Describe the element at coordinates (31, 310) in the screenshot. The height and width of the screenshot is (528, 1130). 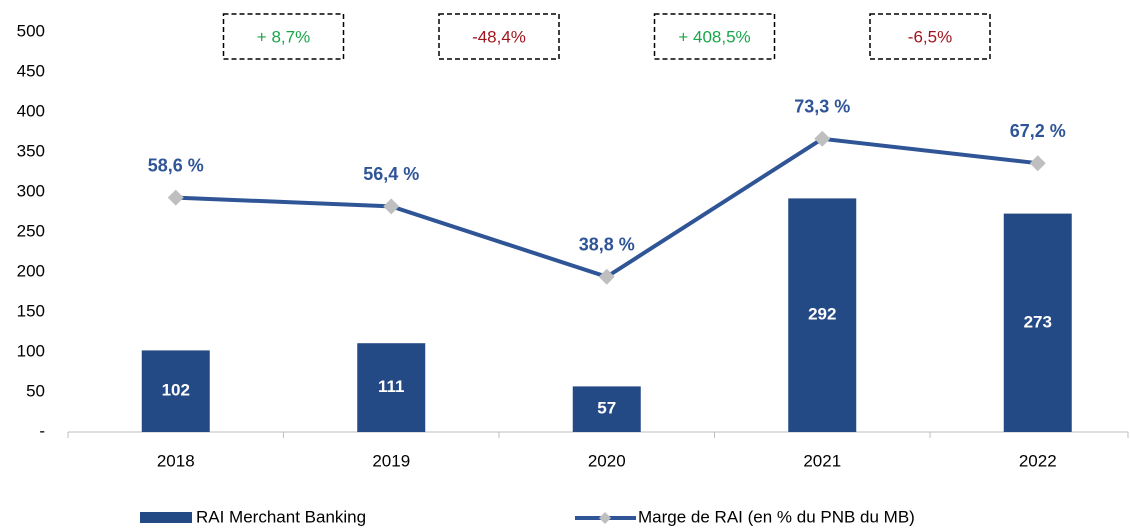
I see `y-tick-label: 150` at that location.